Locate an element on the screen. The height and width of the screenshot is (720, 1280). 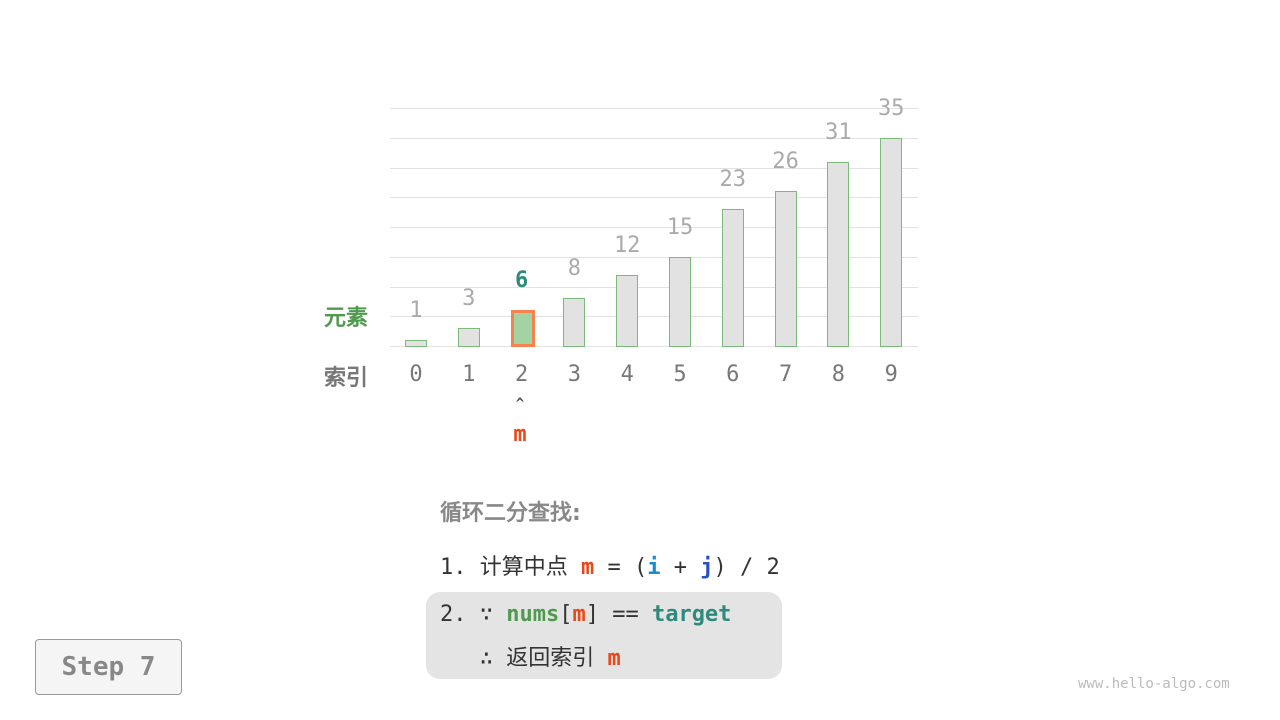
var-j: j is located at coordinates (707, 567).